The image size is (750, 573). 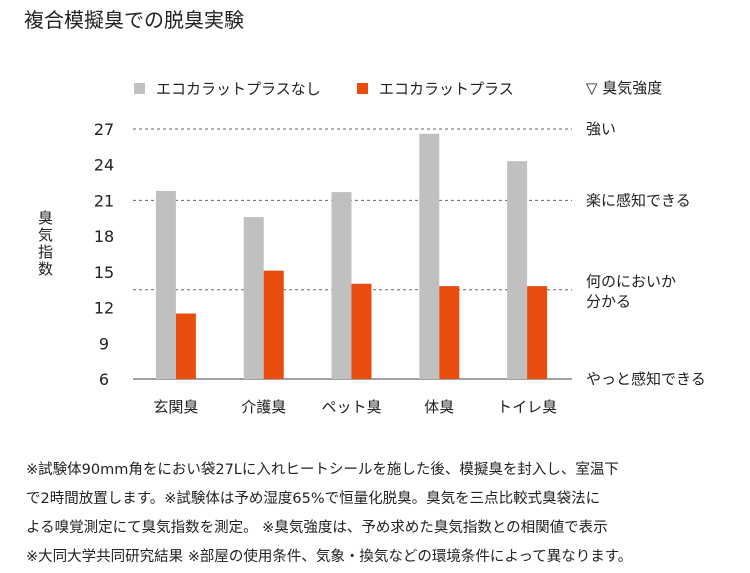 I want to click on legend-label: エコカラットプラス, so click(x=446, y=89).